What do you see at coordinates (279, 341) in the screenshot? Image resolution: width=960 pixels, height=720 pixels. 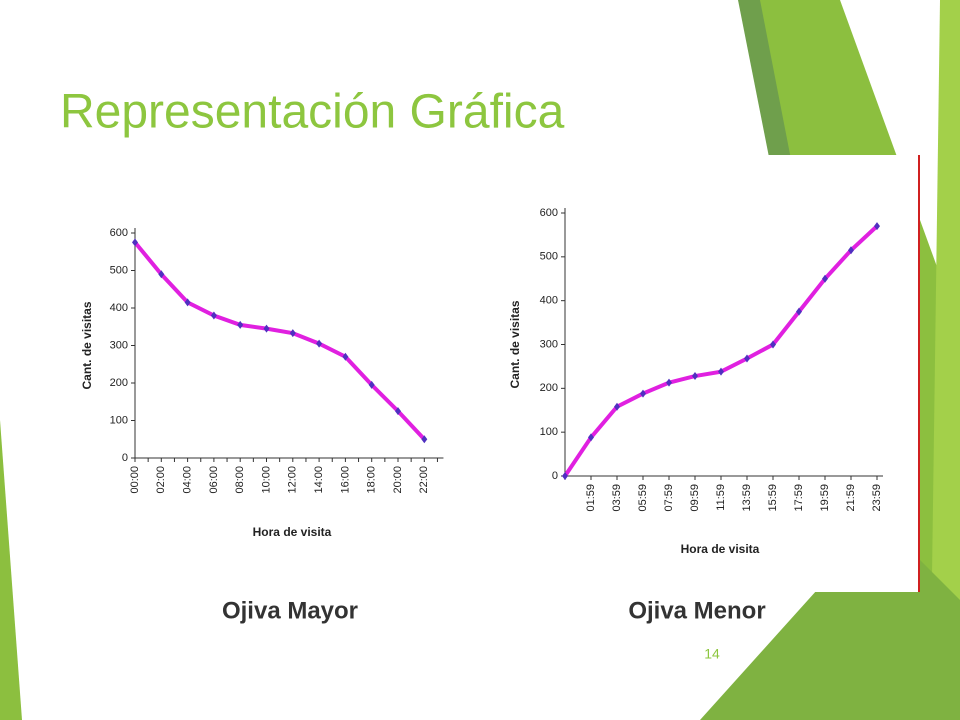 I see `series-line` at bounding box center [279, 341].